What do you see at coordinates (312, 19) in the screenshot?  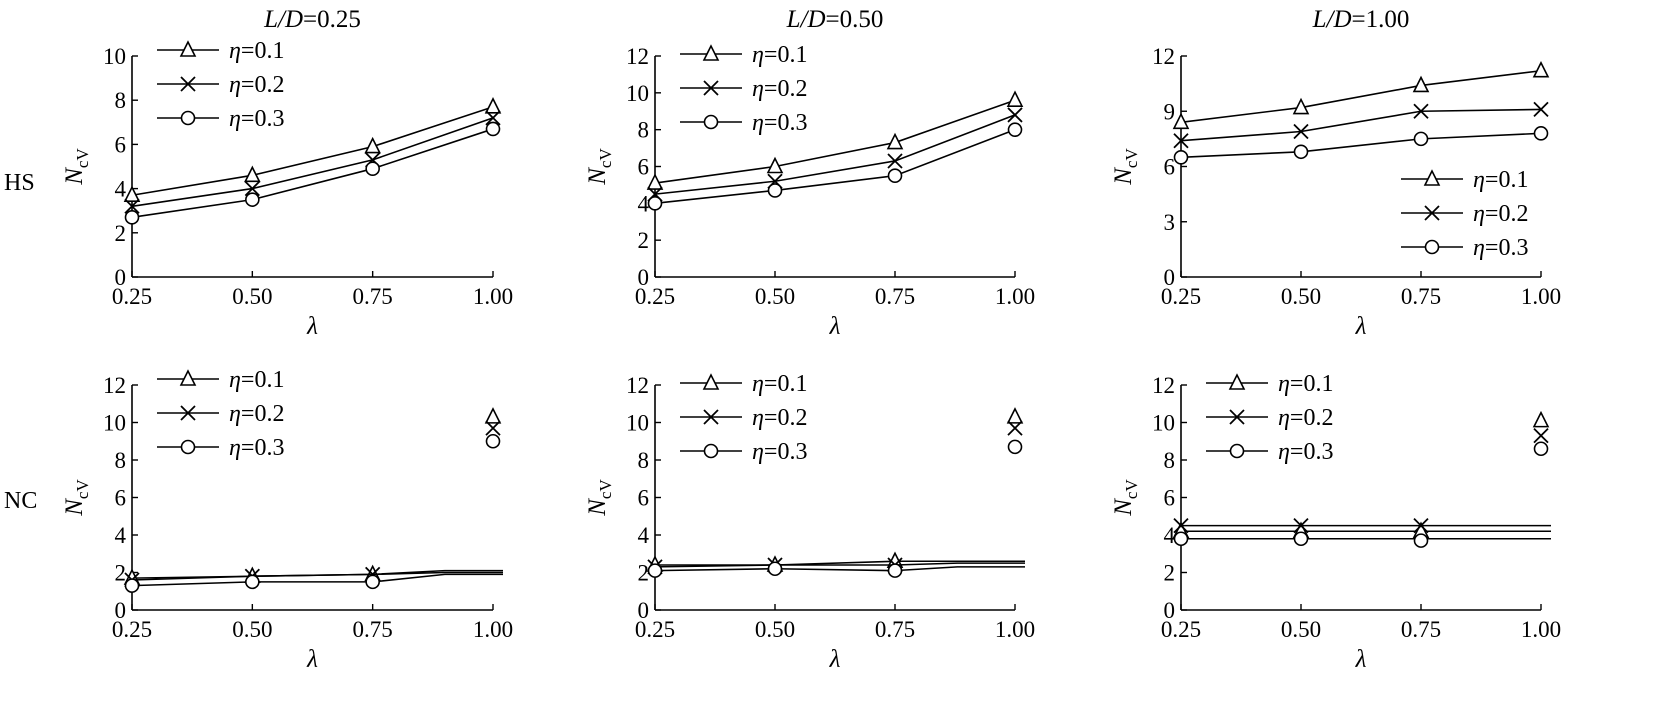 I see `column-title: L/D=0.25` at bounding box center [312, 19].